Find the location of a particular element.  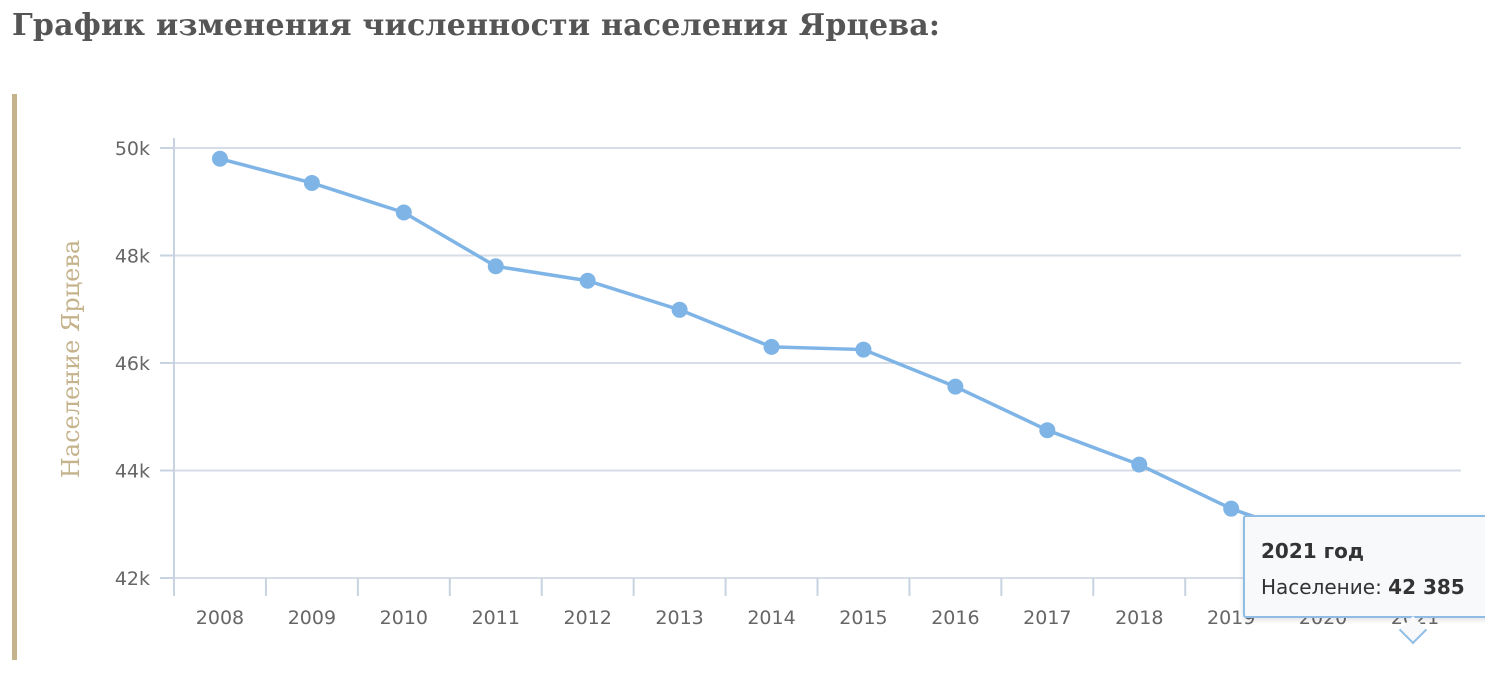

y-axis-title: Население Ярцева is located at coordinates (71, 359).